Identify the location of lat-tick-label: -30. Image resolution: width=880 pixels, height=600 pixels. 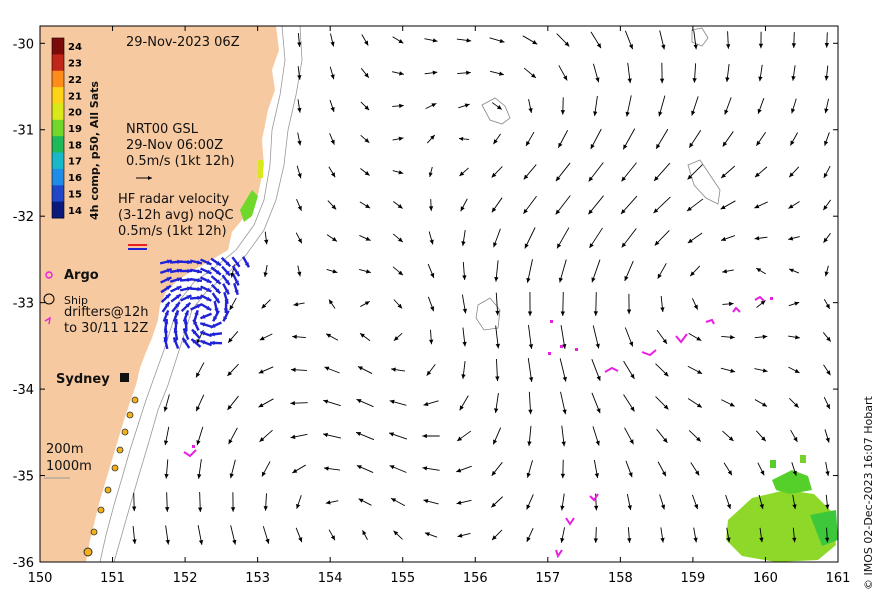
(23, 44).